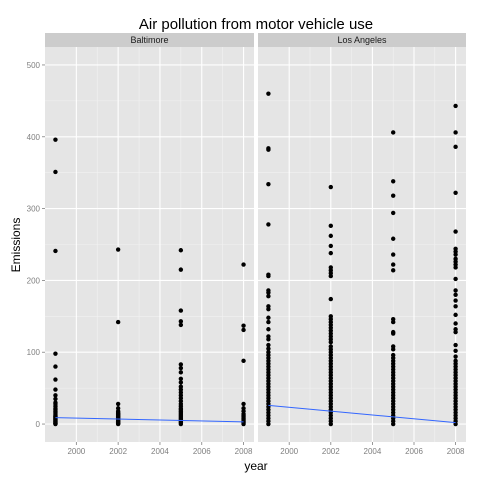 This screenshot has height=480, width=480. I want to click on y-tick-label: 200, so click(34, 280).